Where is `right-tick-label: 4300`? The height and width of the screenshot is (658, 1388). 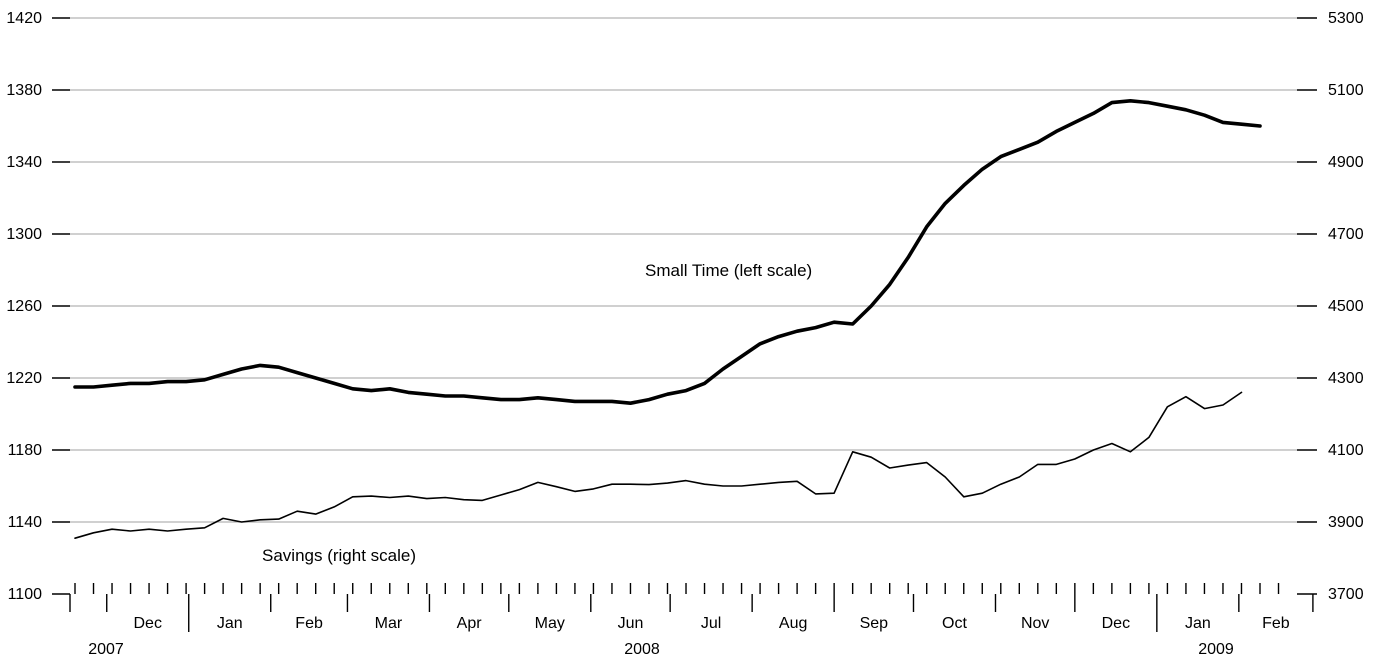
right-tick-label: 4300 is located at coordinates (1346, 378).